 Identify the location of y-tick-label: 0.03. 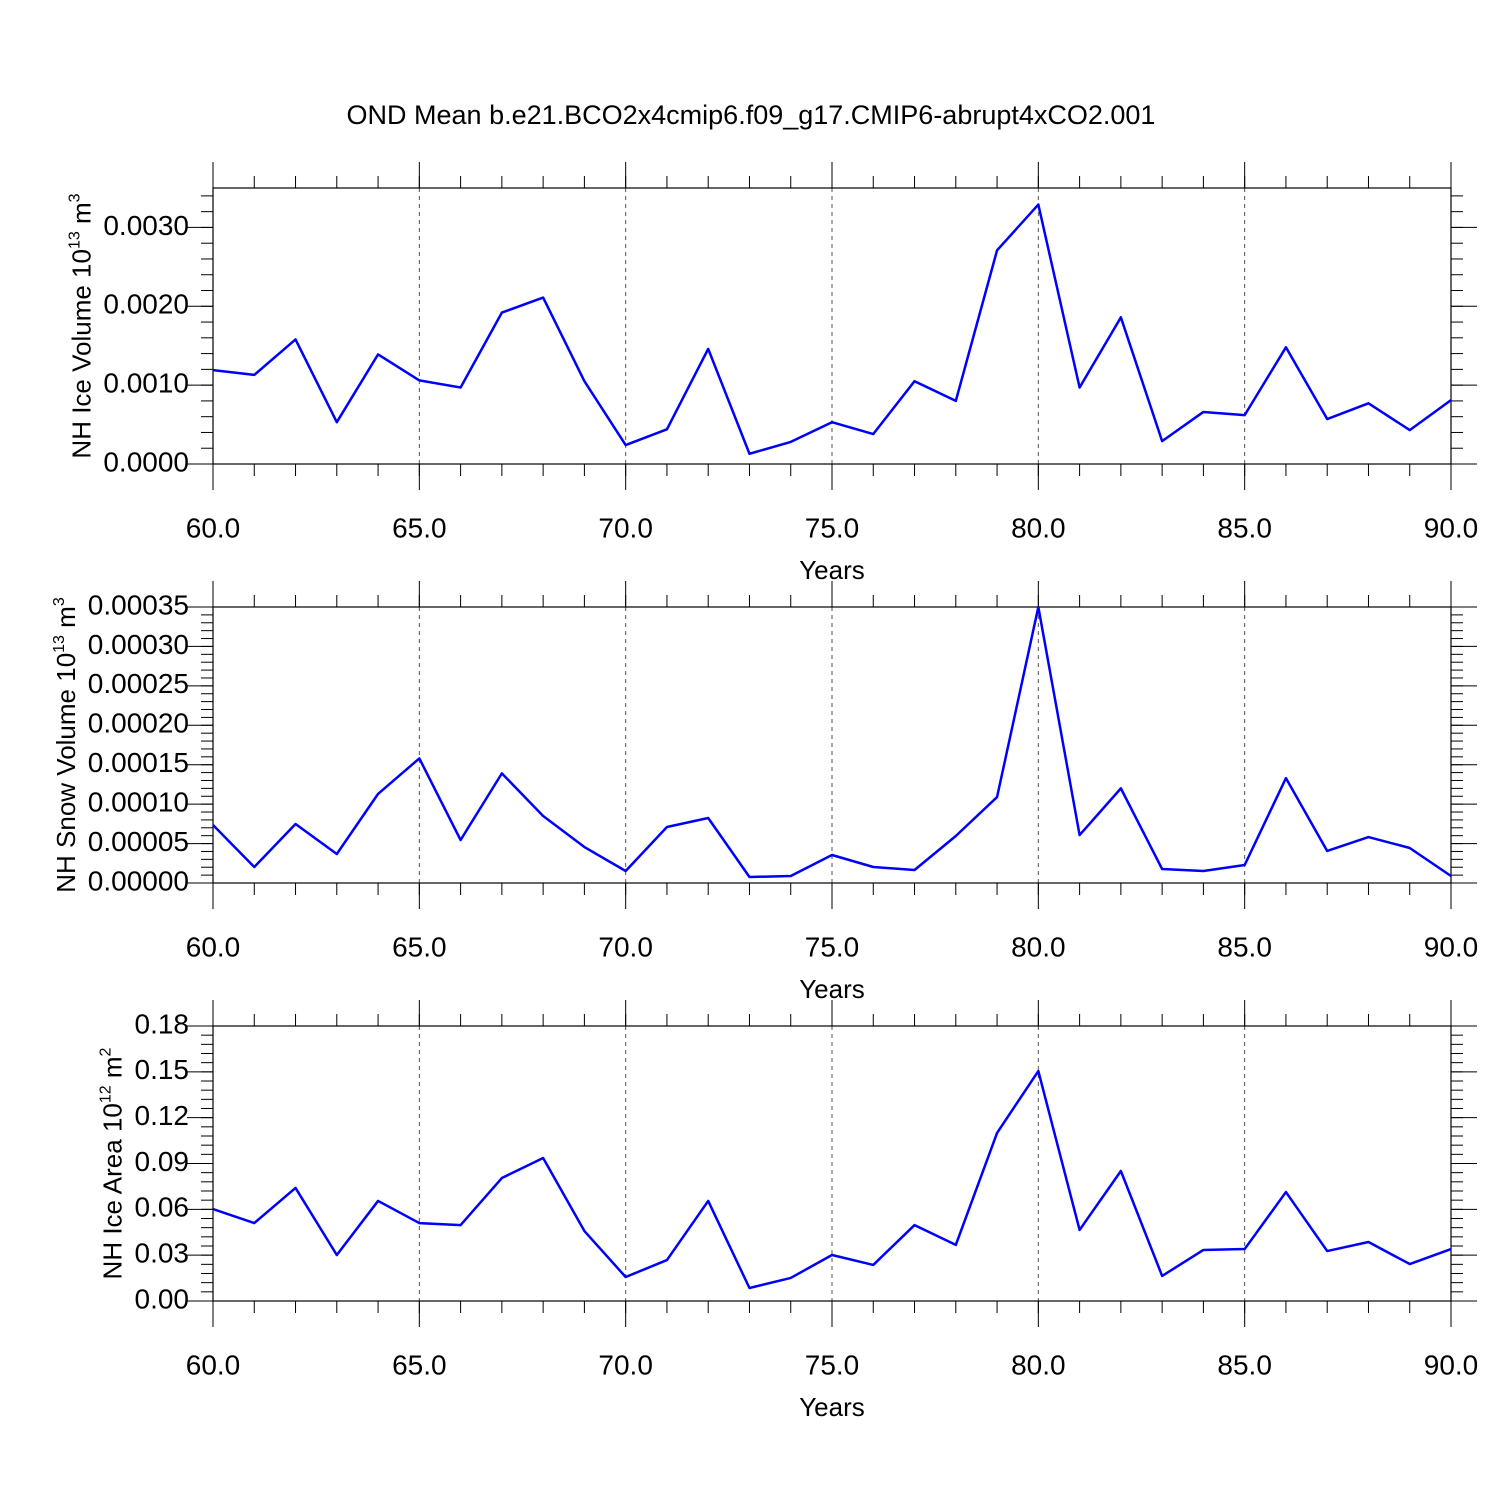
(162, 1253).